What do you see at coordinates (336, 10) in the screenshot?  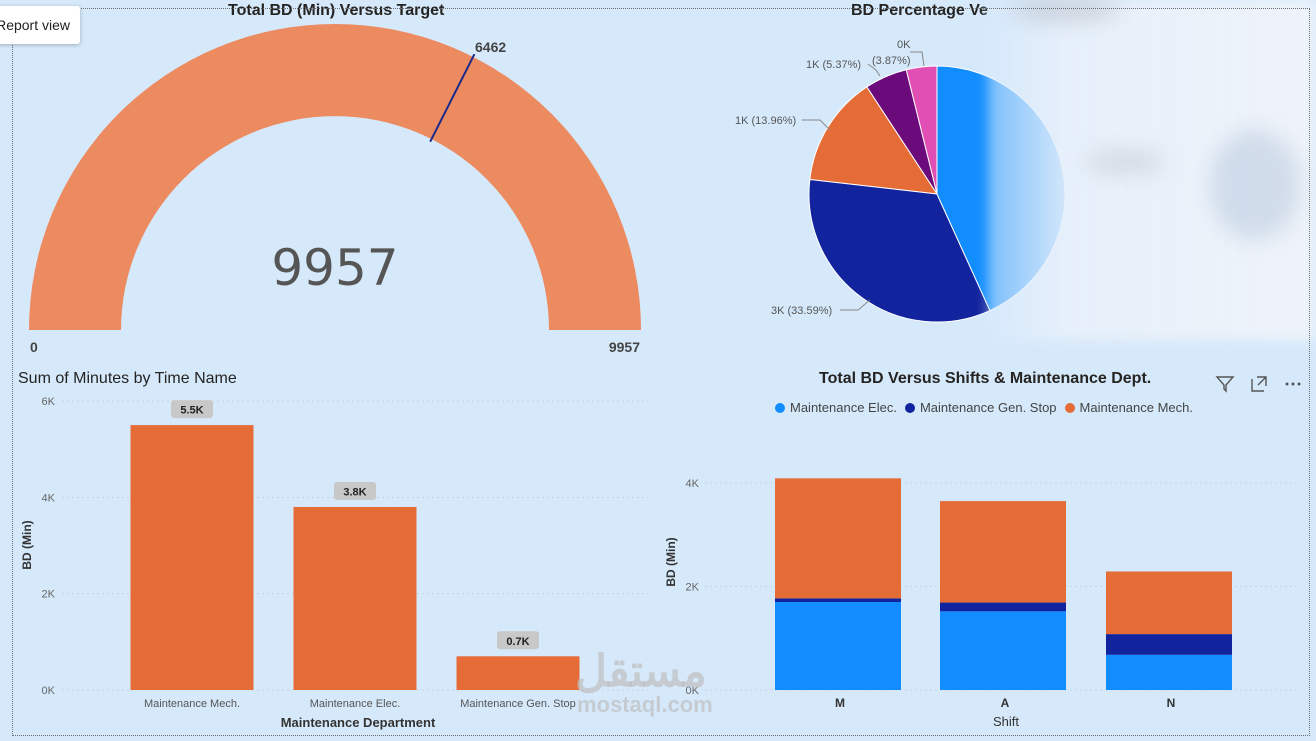 I see `gauge-title: Total BD (Min) Versus Target` at bounding box center [336, 10].